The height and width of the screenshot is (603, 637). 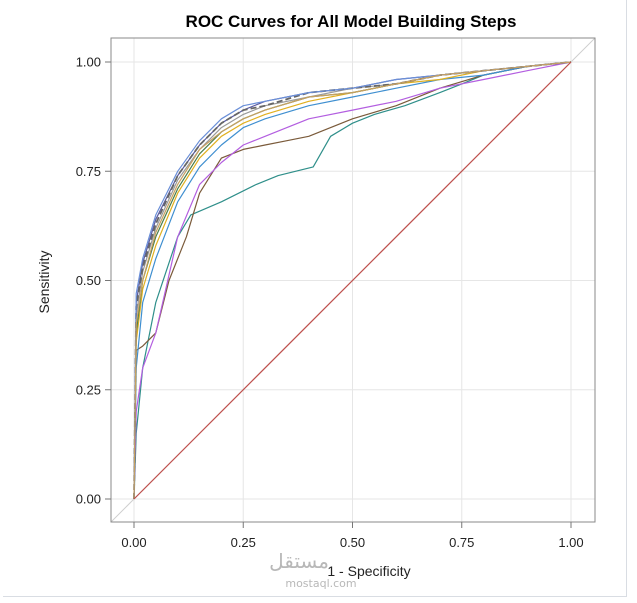 I want to click on x-tick-group: 0.00 0.25 0.50 0.75 1.00, so click(x=352, y=536).